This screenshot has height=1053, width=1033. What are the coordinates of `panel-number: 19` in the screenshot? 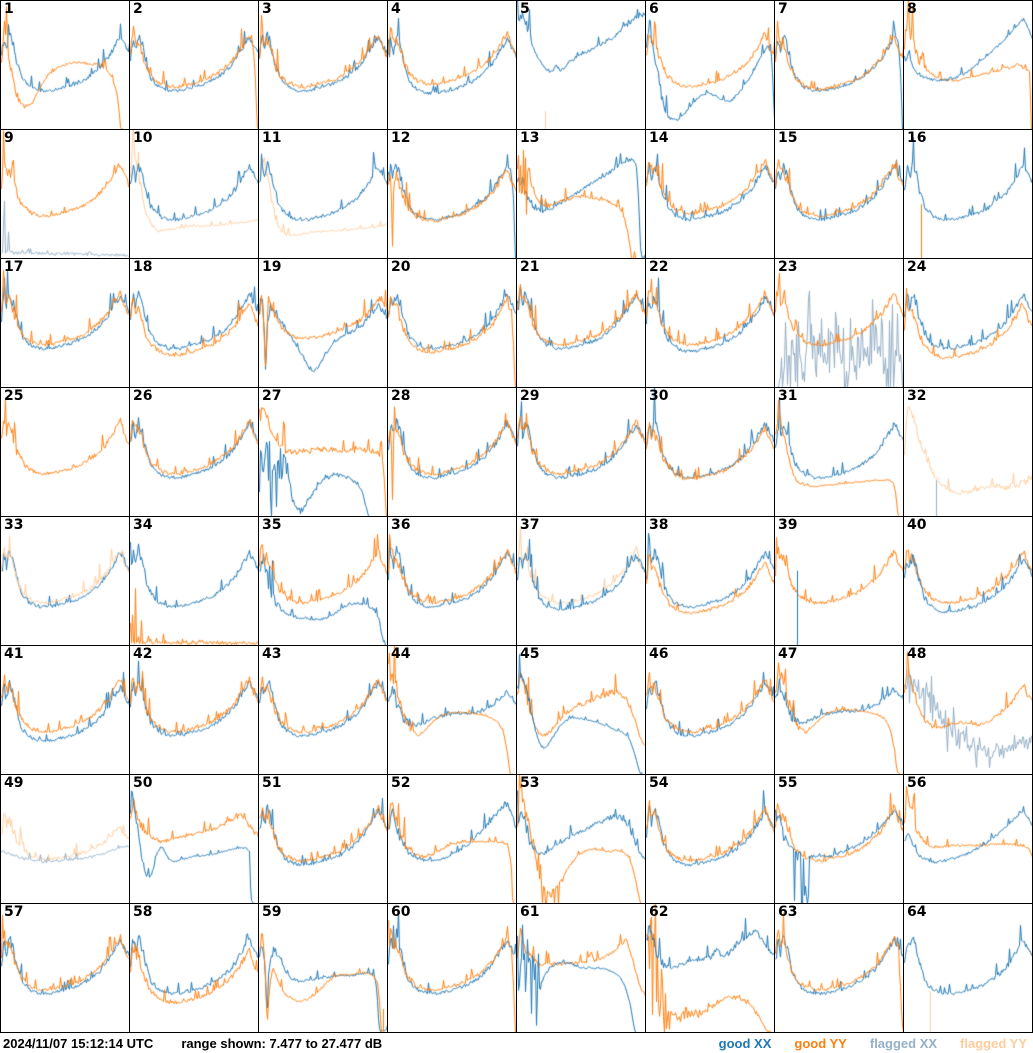 It's located at (272, 267).